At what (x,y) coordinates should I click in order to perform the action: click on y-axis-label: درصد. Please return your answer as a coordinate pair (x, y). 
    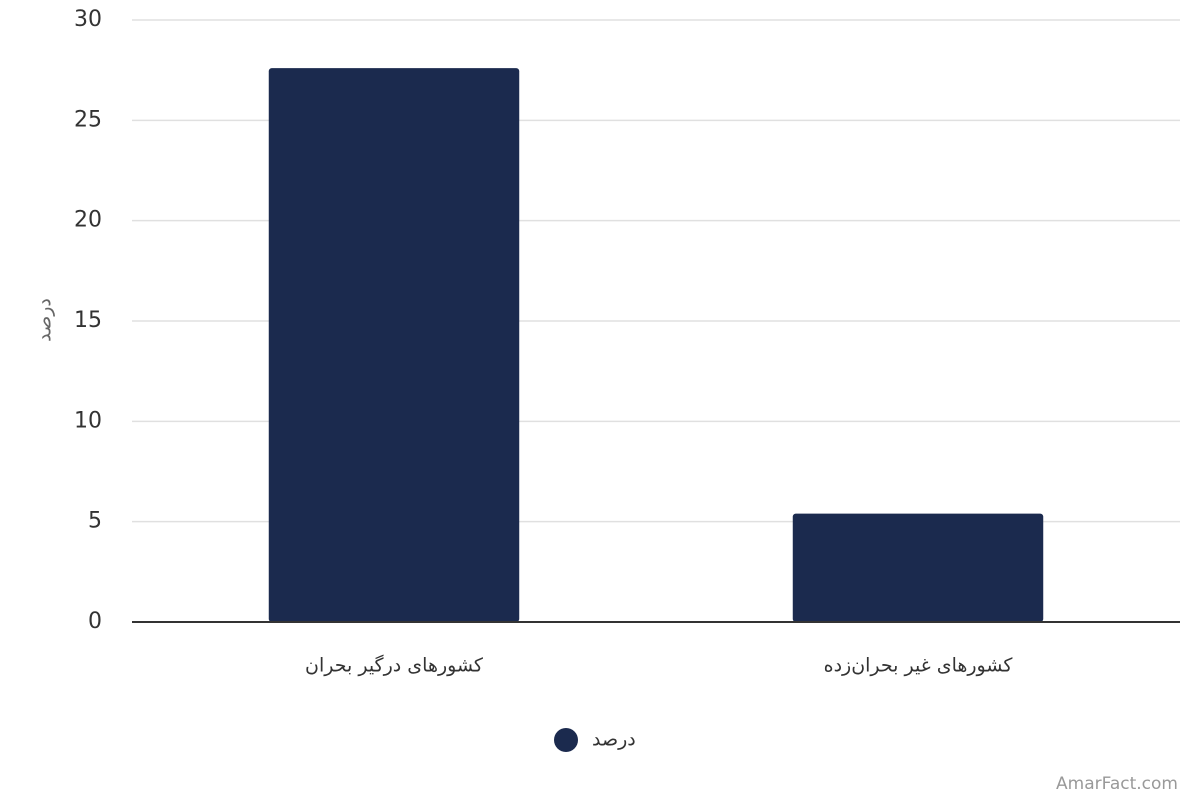
    Looking at the image, I should click on (45, 320).